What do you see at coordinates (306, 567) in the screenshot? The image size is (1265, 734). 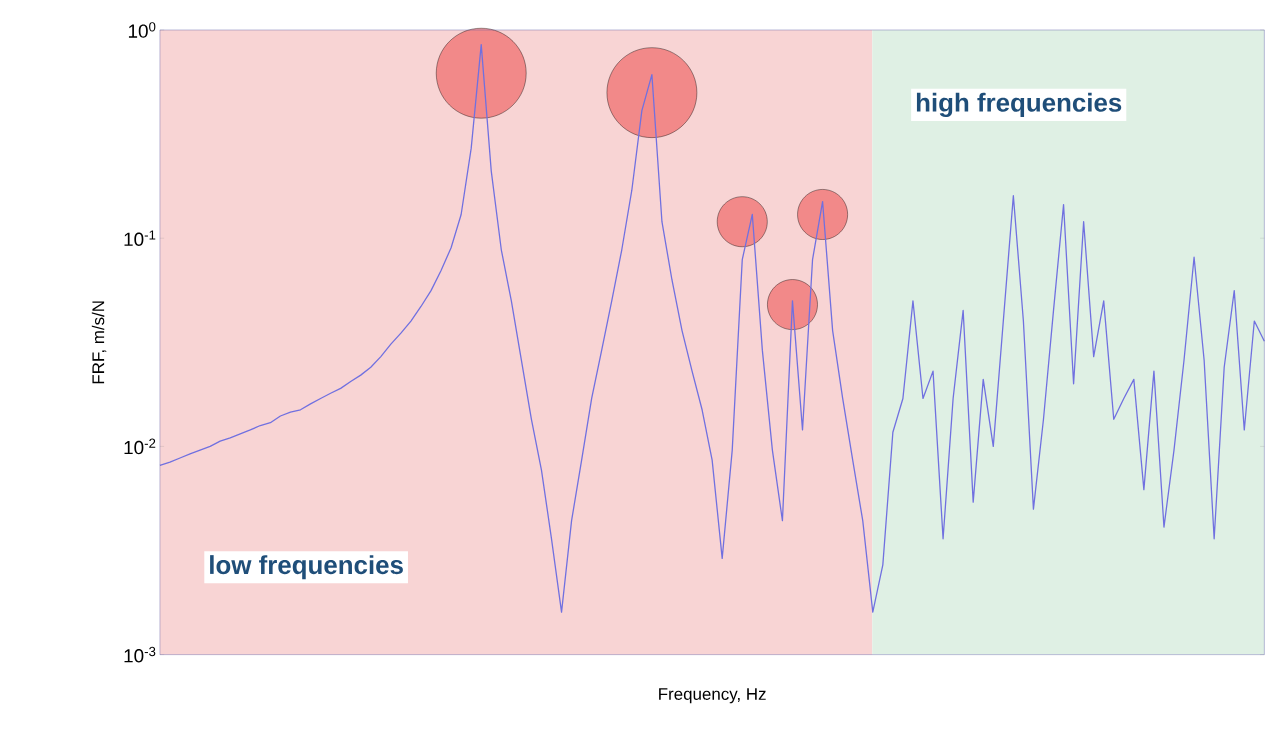 I see `annotation: low frequencies` at bounding box center [306, 567].